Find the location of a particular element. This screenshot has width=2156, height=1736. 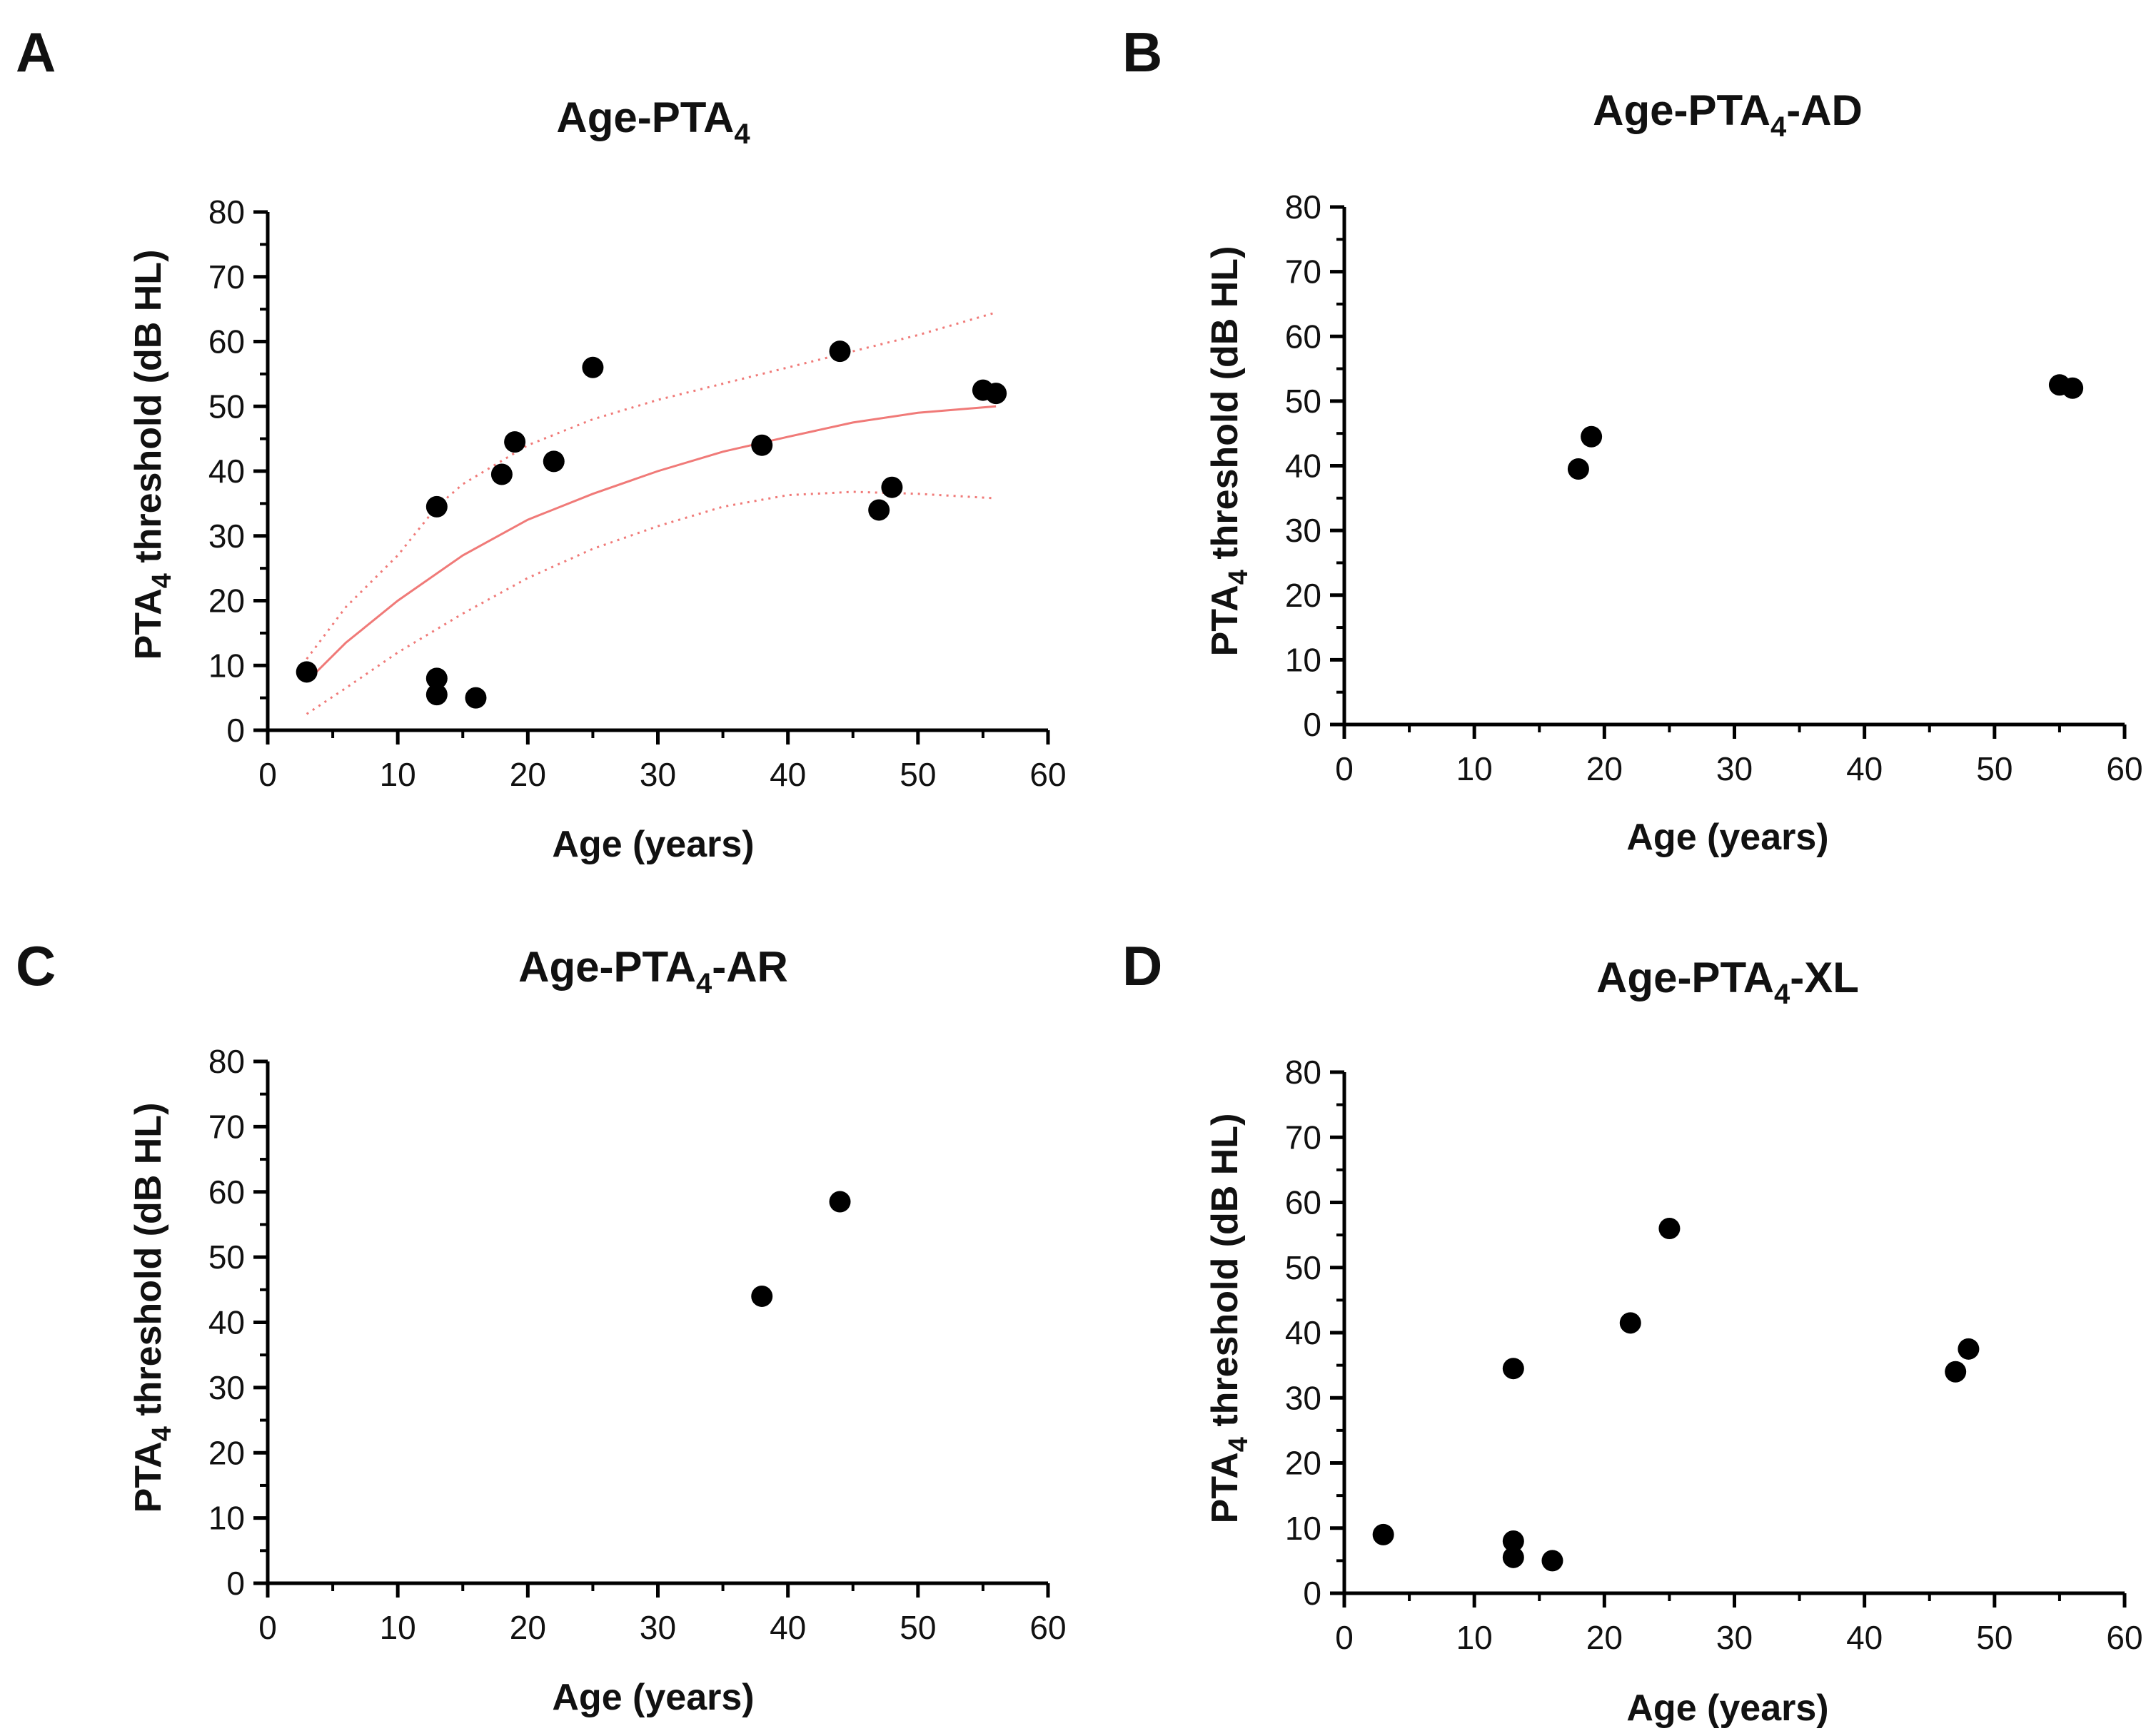

chart-title: Age-PTA4-XL is located at coordinates (1728, 982).